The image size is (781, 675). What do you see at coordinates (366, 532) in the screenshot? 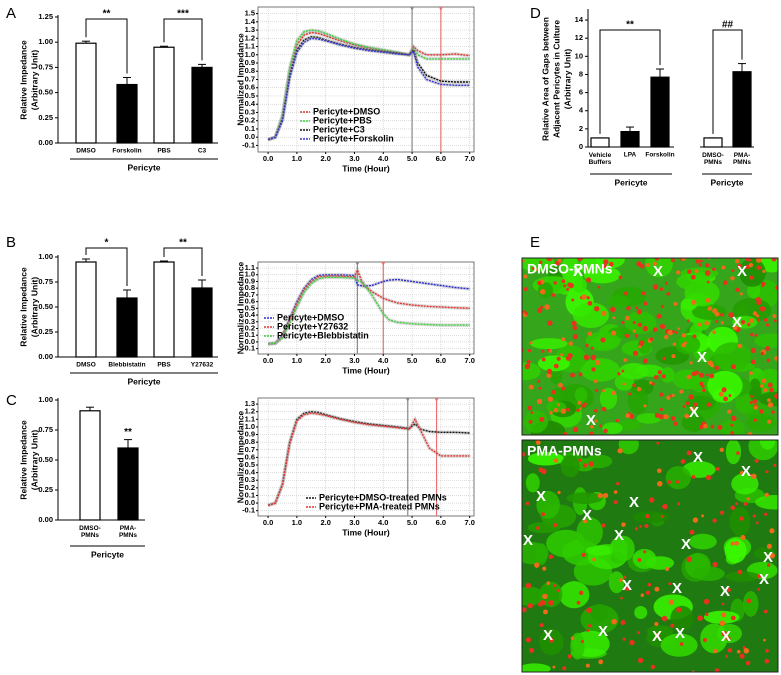
I see `x-axis-label: Time (Hour)` at bounding box center [366, 532].